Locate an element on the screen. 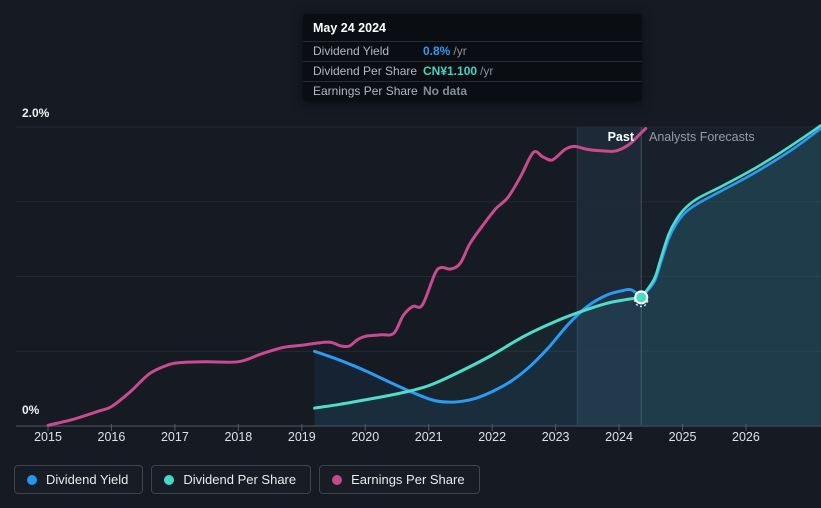 This screenshot has width=821, height=508. dividend-yield-past-line is located at coordinates (478, 345).